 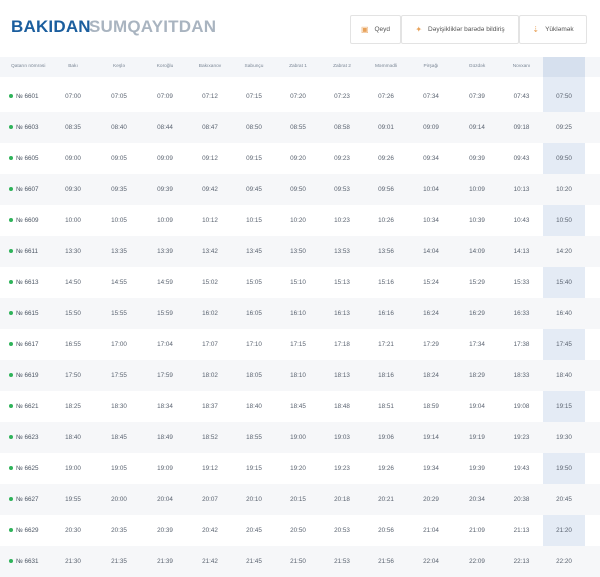 I want to click on time-cell: 18:24, so click(x=431, y=375).